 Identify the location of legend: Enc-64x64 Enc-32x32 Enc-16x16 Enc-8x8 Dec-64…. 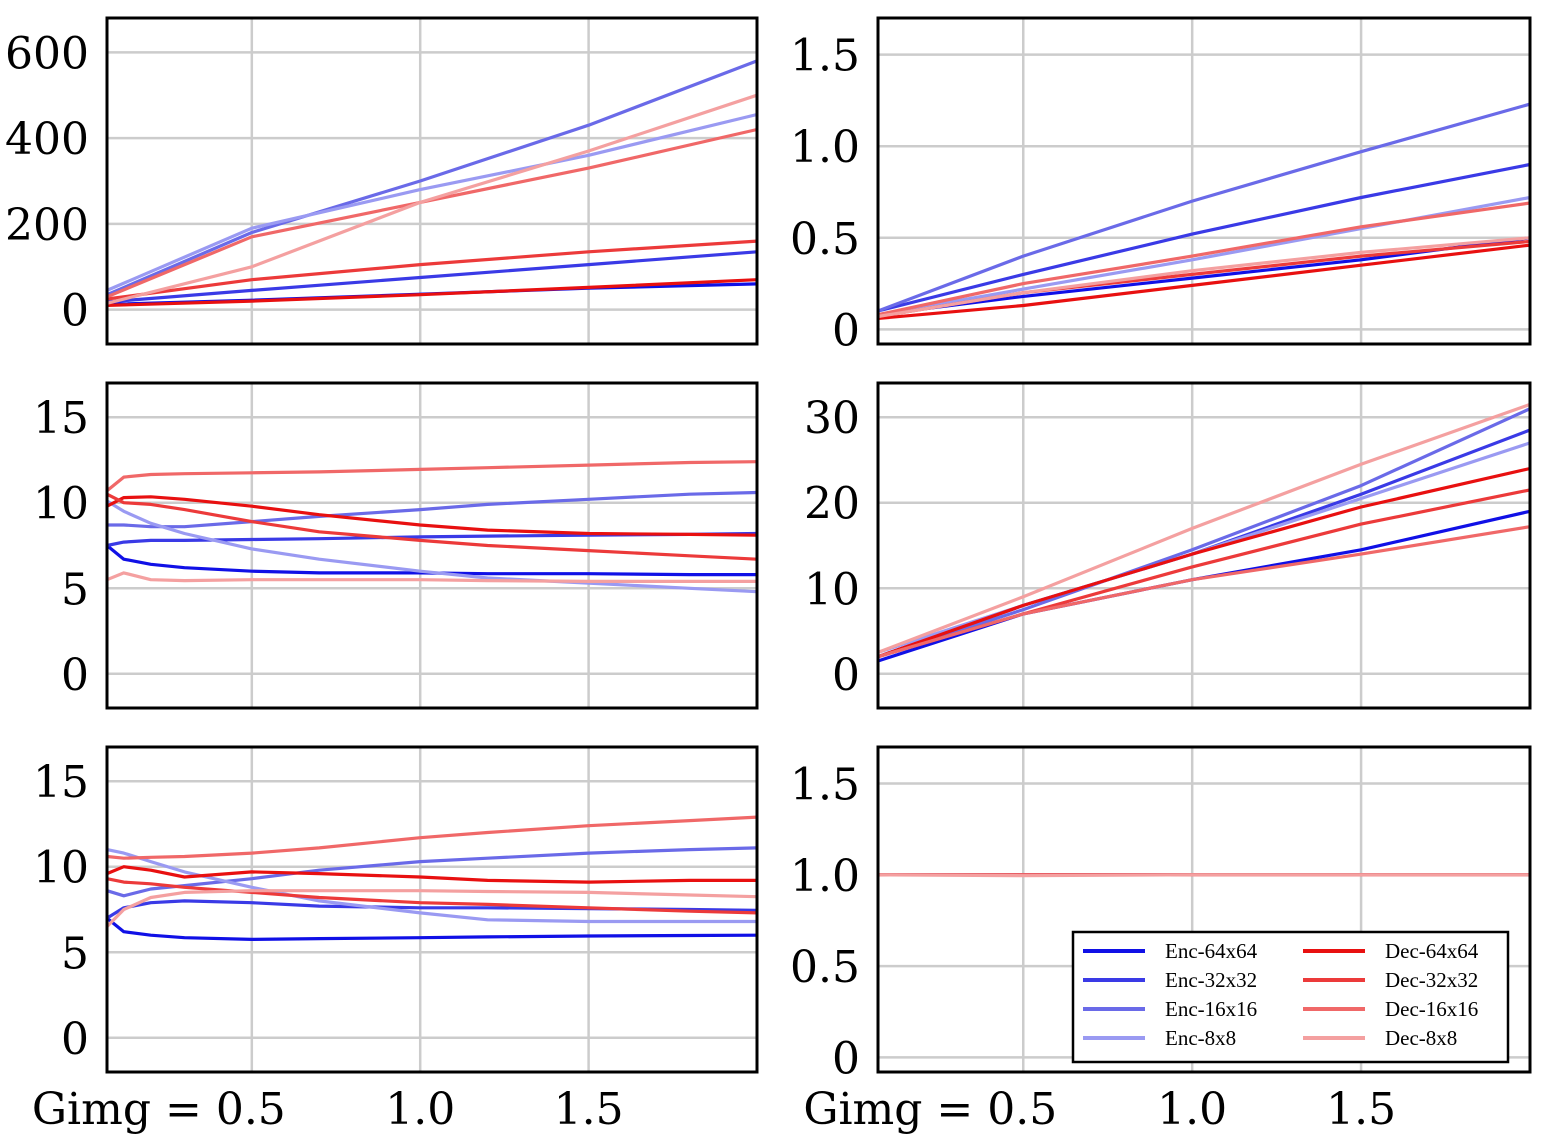
(1290, 997).